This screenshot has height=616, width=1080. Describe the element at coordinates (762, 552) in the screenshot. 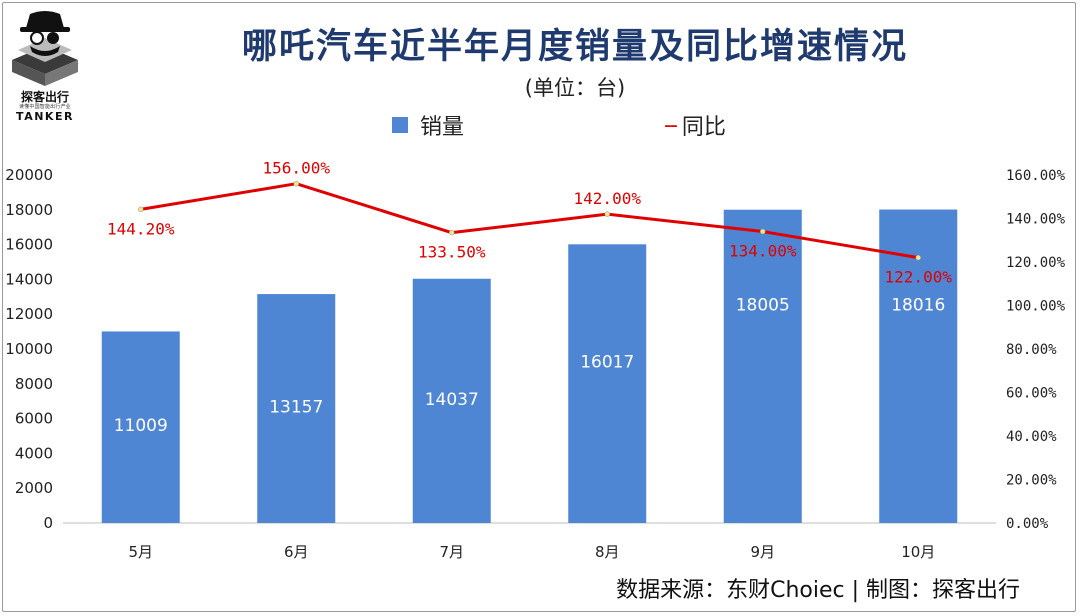

I see `x-category-label: 9月` at that location.